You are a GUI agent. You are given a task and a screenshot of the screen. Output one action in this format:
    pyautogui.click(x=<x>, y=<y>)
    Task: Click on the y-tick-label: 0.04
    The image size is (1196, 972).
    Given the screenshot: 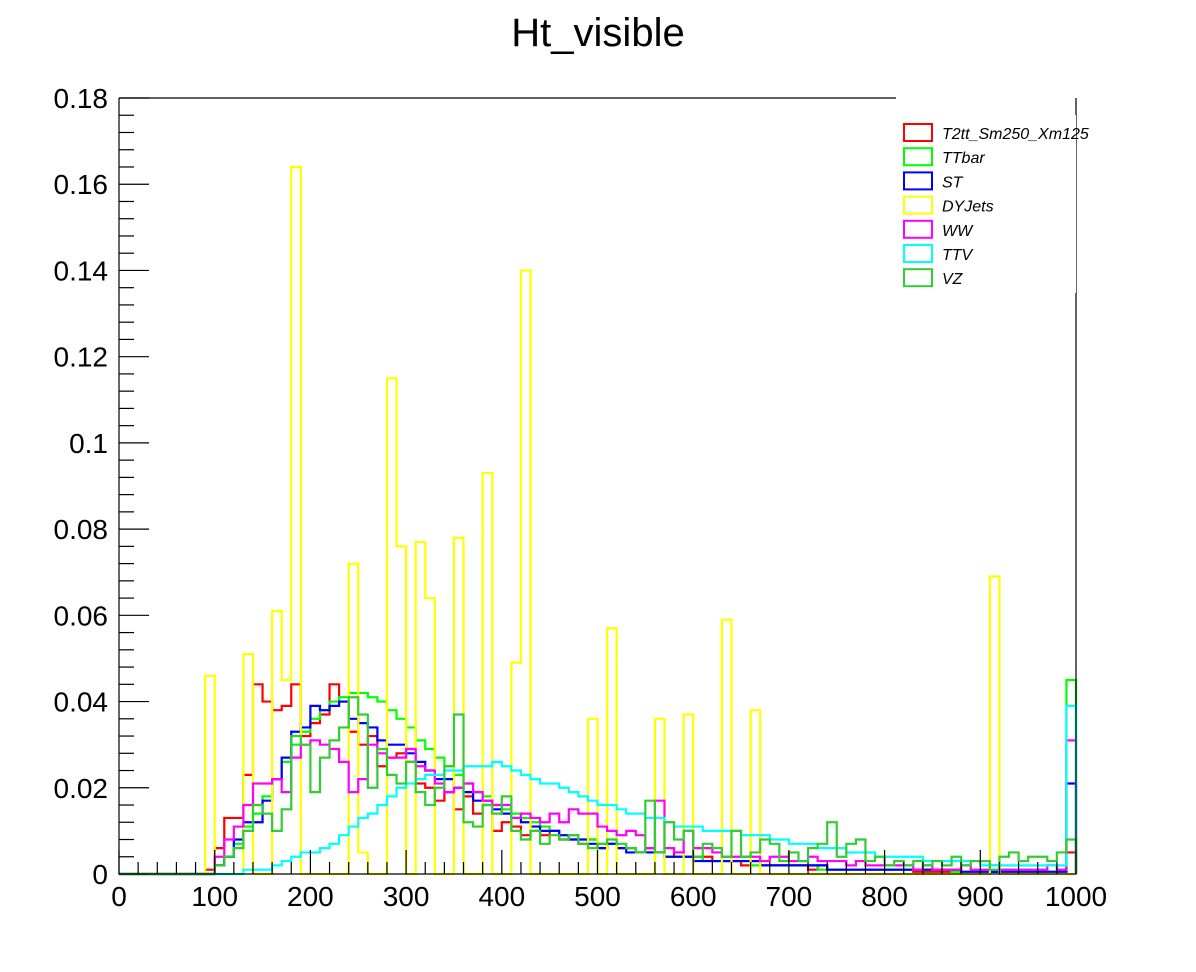 What is the action you would take?
    pyautogui.click(x=81, y=702)
    